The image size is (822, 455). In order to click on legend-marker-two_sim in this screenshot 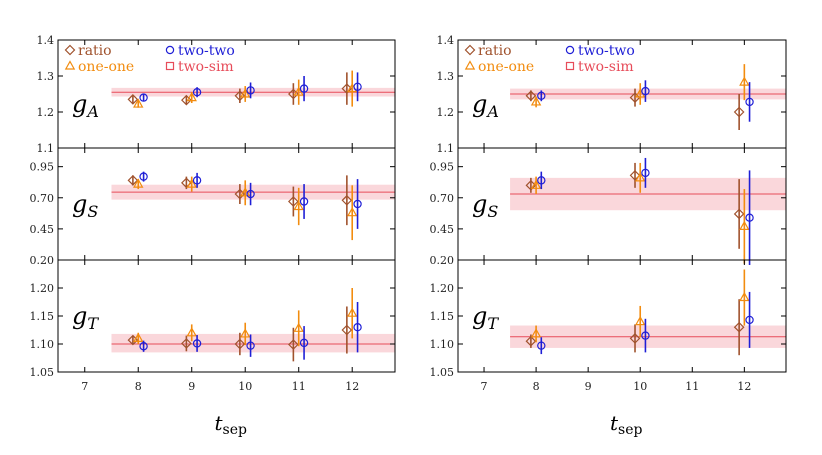, I will do `click(170, 66)`.